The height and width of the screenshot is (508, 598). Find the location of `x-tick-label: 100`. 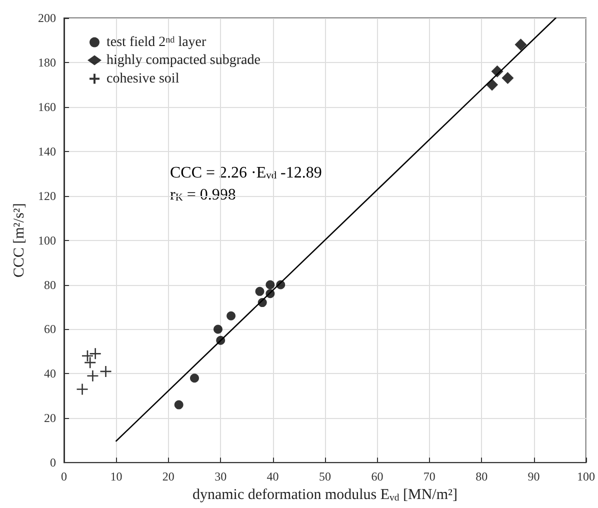

x-tick-label: 100 is located at coordinates (586, 477).